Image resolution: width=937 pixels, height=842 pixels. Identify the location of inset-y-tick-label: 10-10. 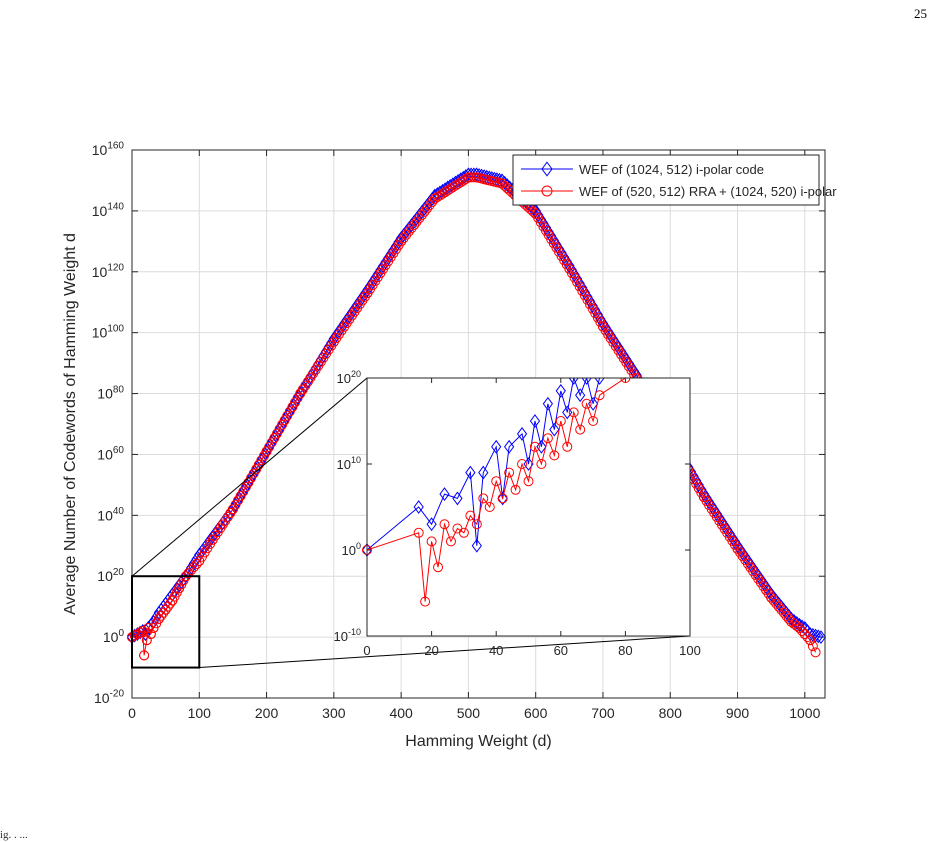
(347, 635).